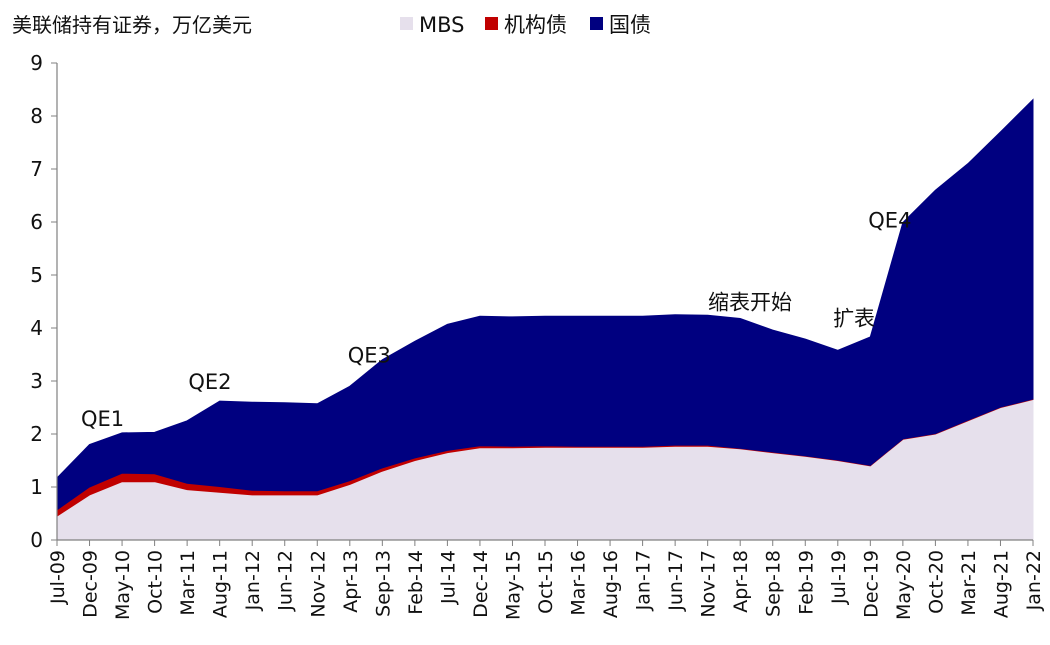 The width and height of the screenshot is (1050, 645). I want to click on y-tick-label: 7, so click(36, 169).